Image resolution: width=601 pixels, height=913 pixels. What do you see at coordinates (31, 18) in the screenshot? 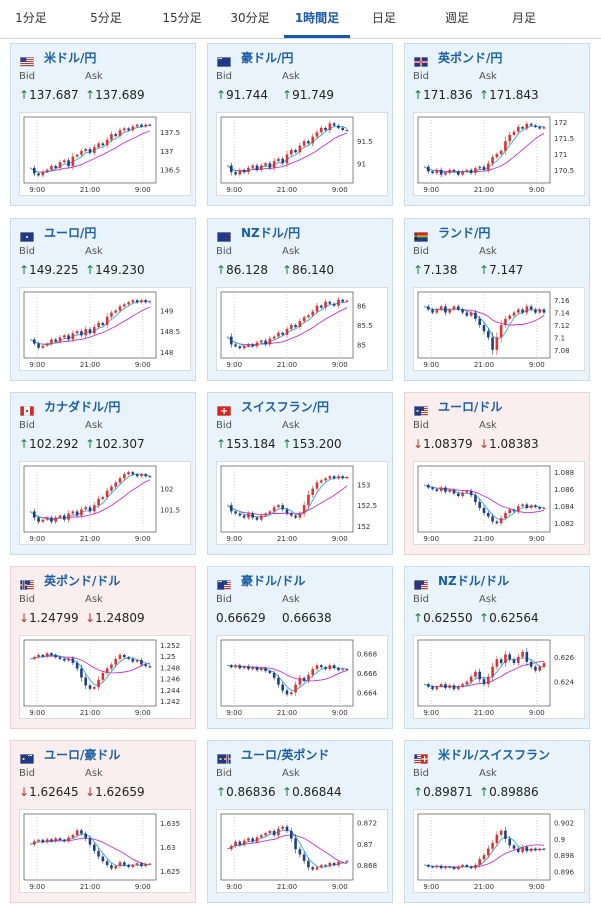
I see `tab-0: 1分足` at bounding box center [31, 18].